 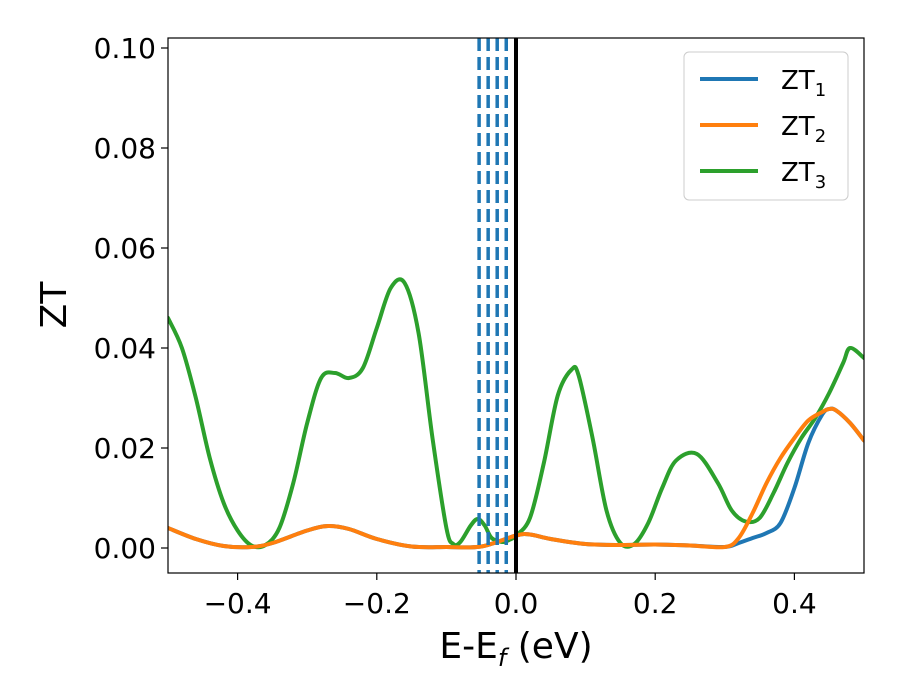 What do you see at coordinates (798, 127) in the screenshot?
I see `legend-label-zt2-main: ZT` at bounding box center [798, 127].